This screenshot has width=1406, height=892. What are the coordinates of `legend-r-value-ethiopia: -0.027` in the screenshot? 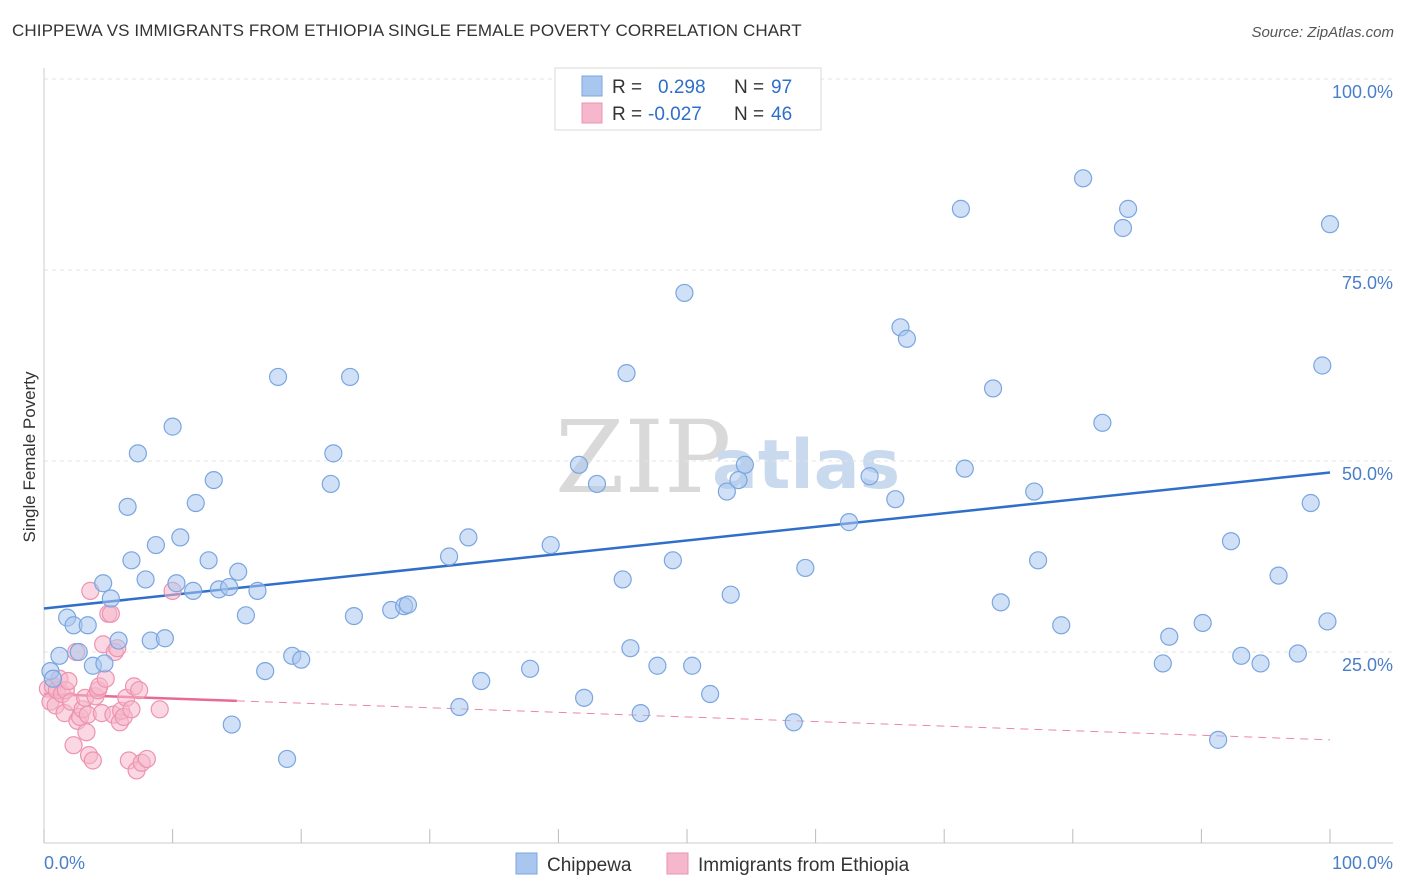 It's located at (675, 114).